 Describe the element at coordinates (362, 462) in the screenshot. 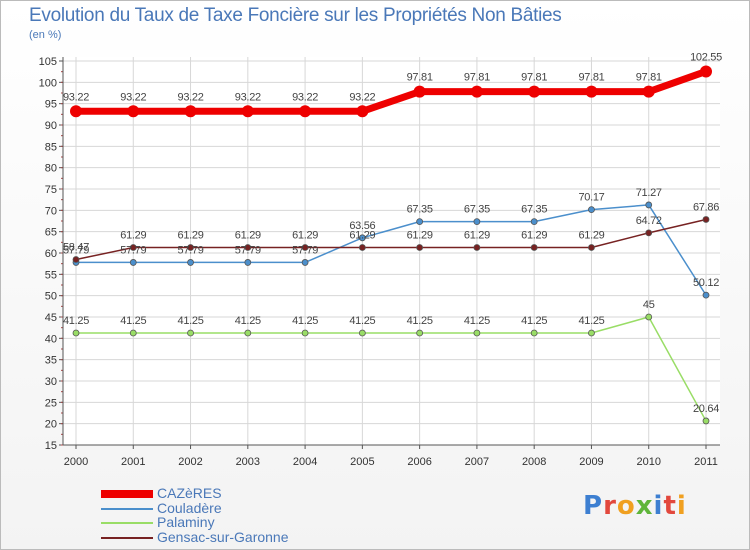

I see `x-tick-label: 2005` at that location.